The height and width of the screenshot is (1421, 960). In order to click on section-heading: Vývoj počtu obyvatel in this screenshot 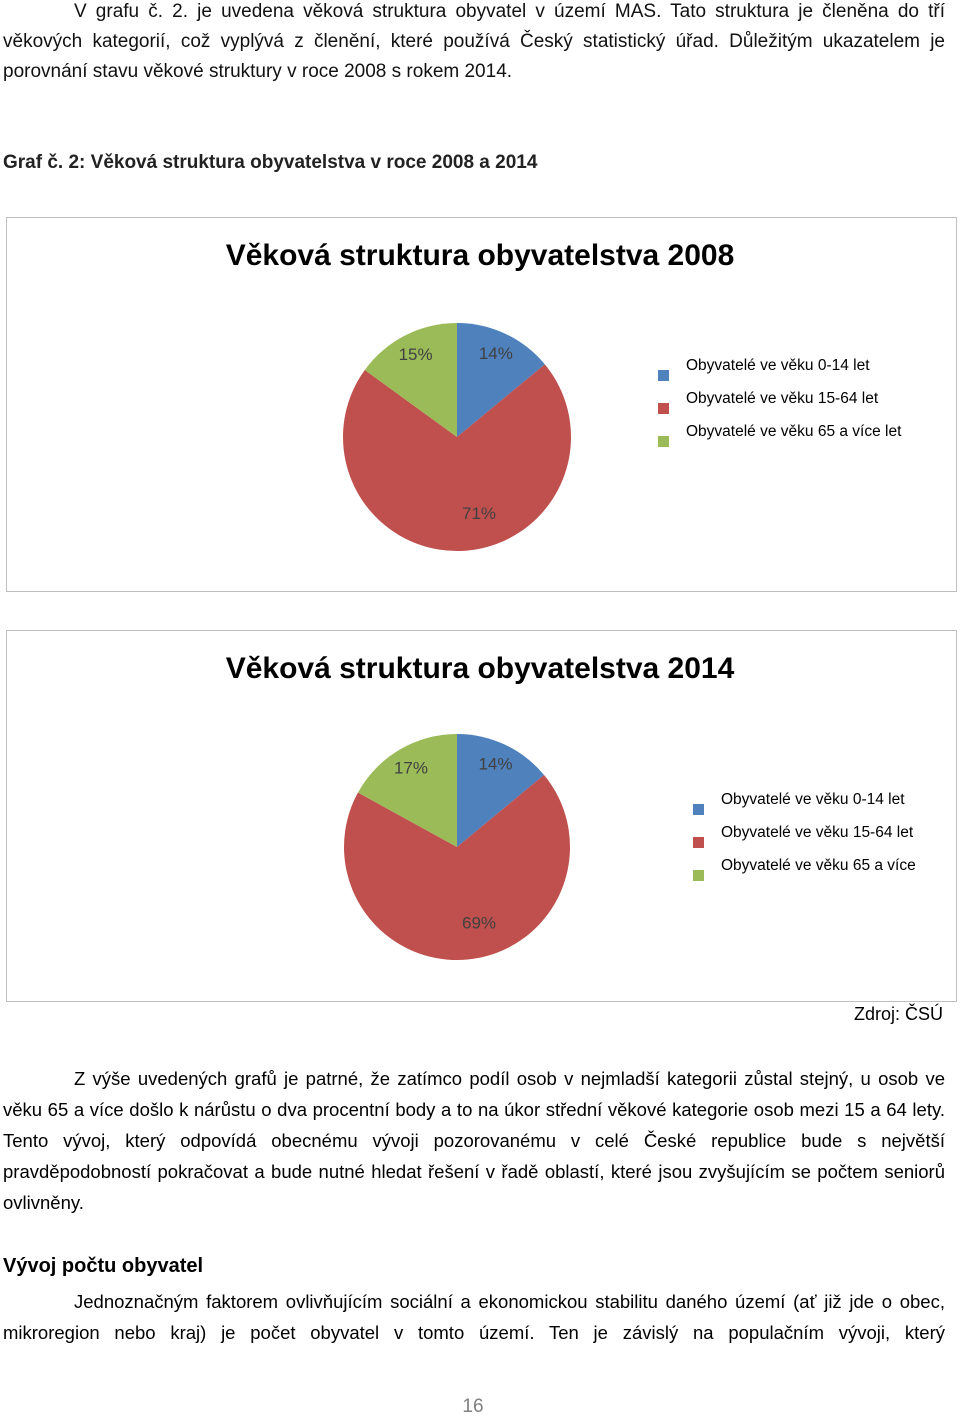, I will do `click(103, 1266)`.